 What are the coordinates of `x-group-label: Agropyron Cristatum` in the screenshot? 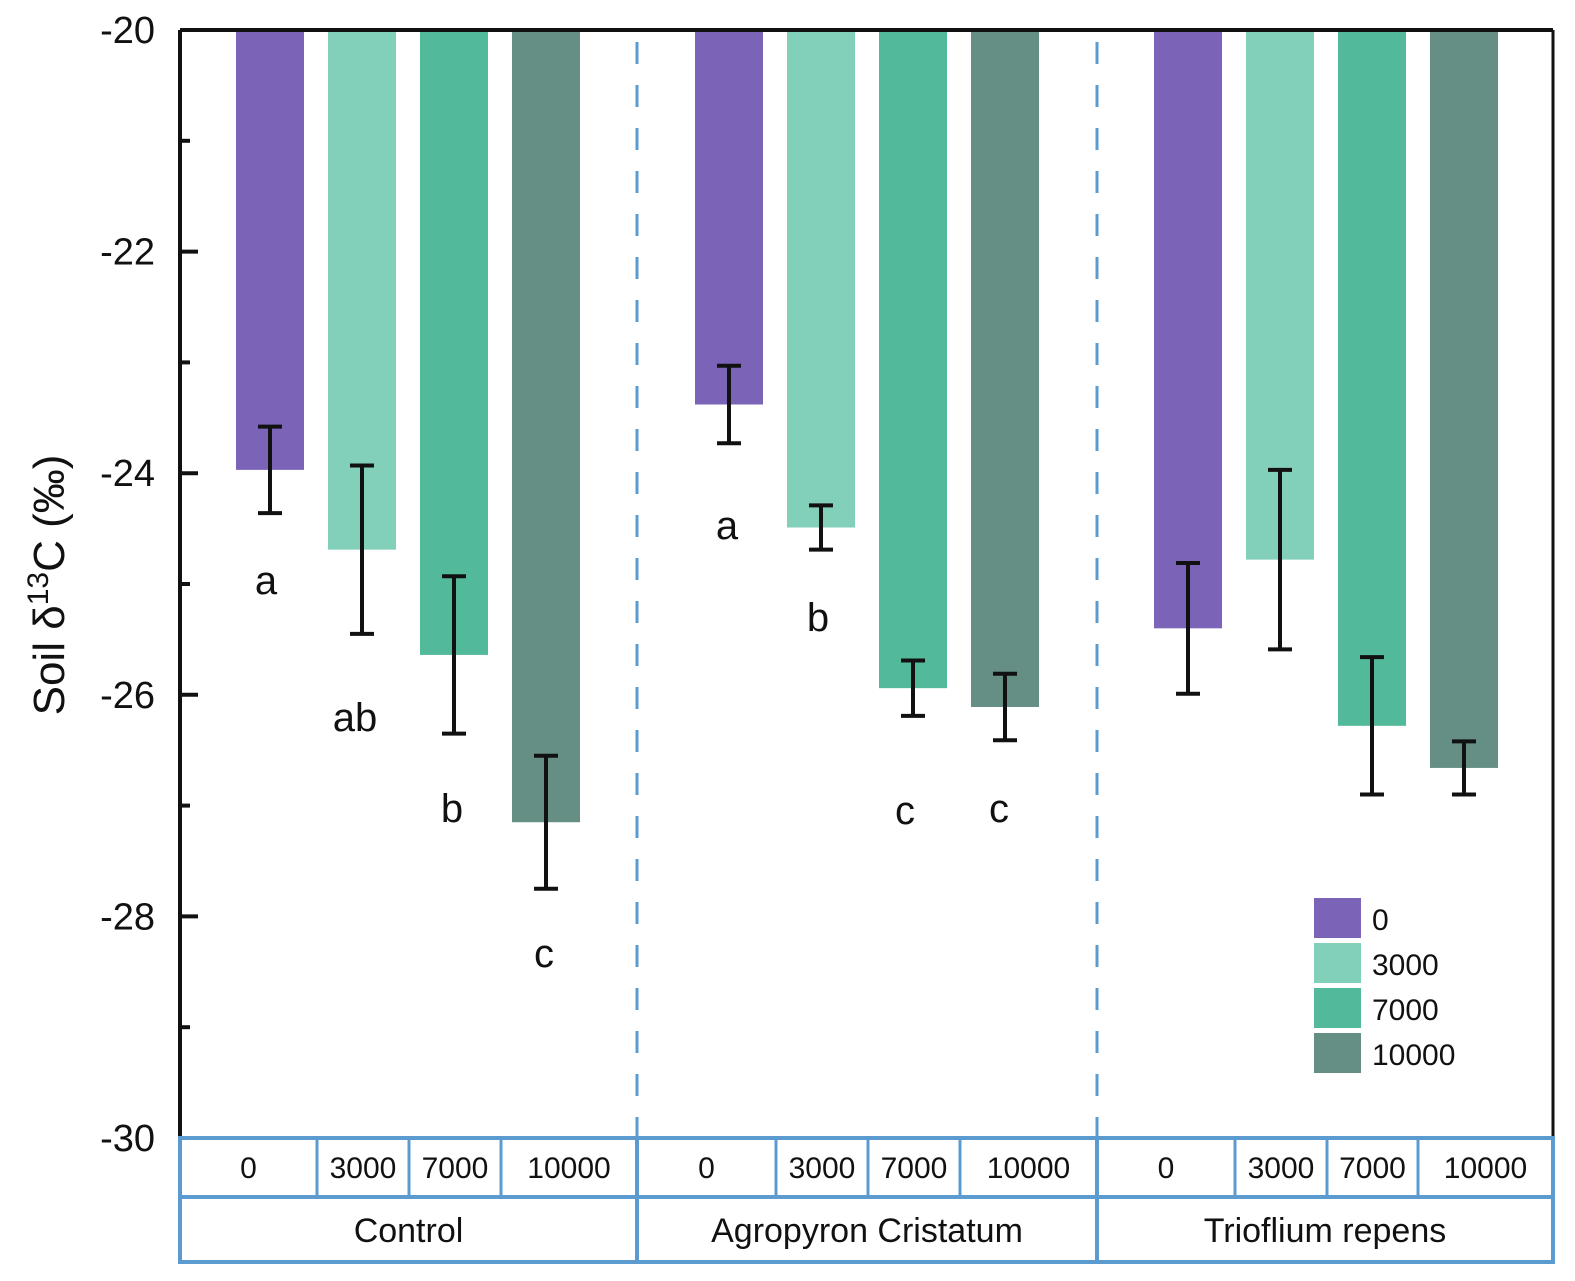 It's located at (867, 1231).